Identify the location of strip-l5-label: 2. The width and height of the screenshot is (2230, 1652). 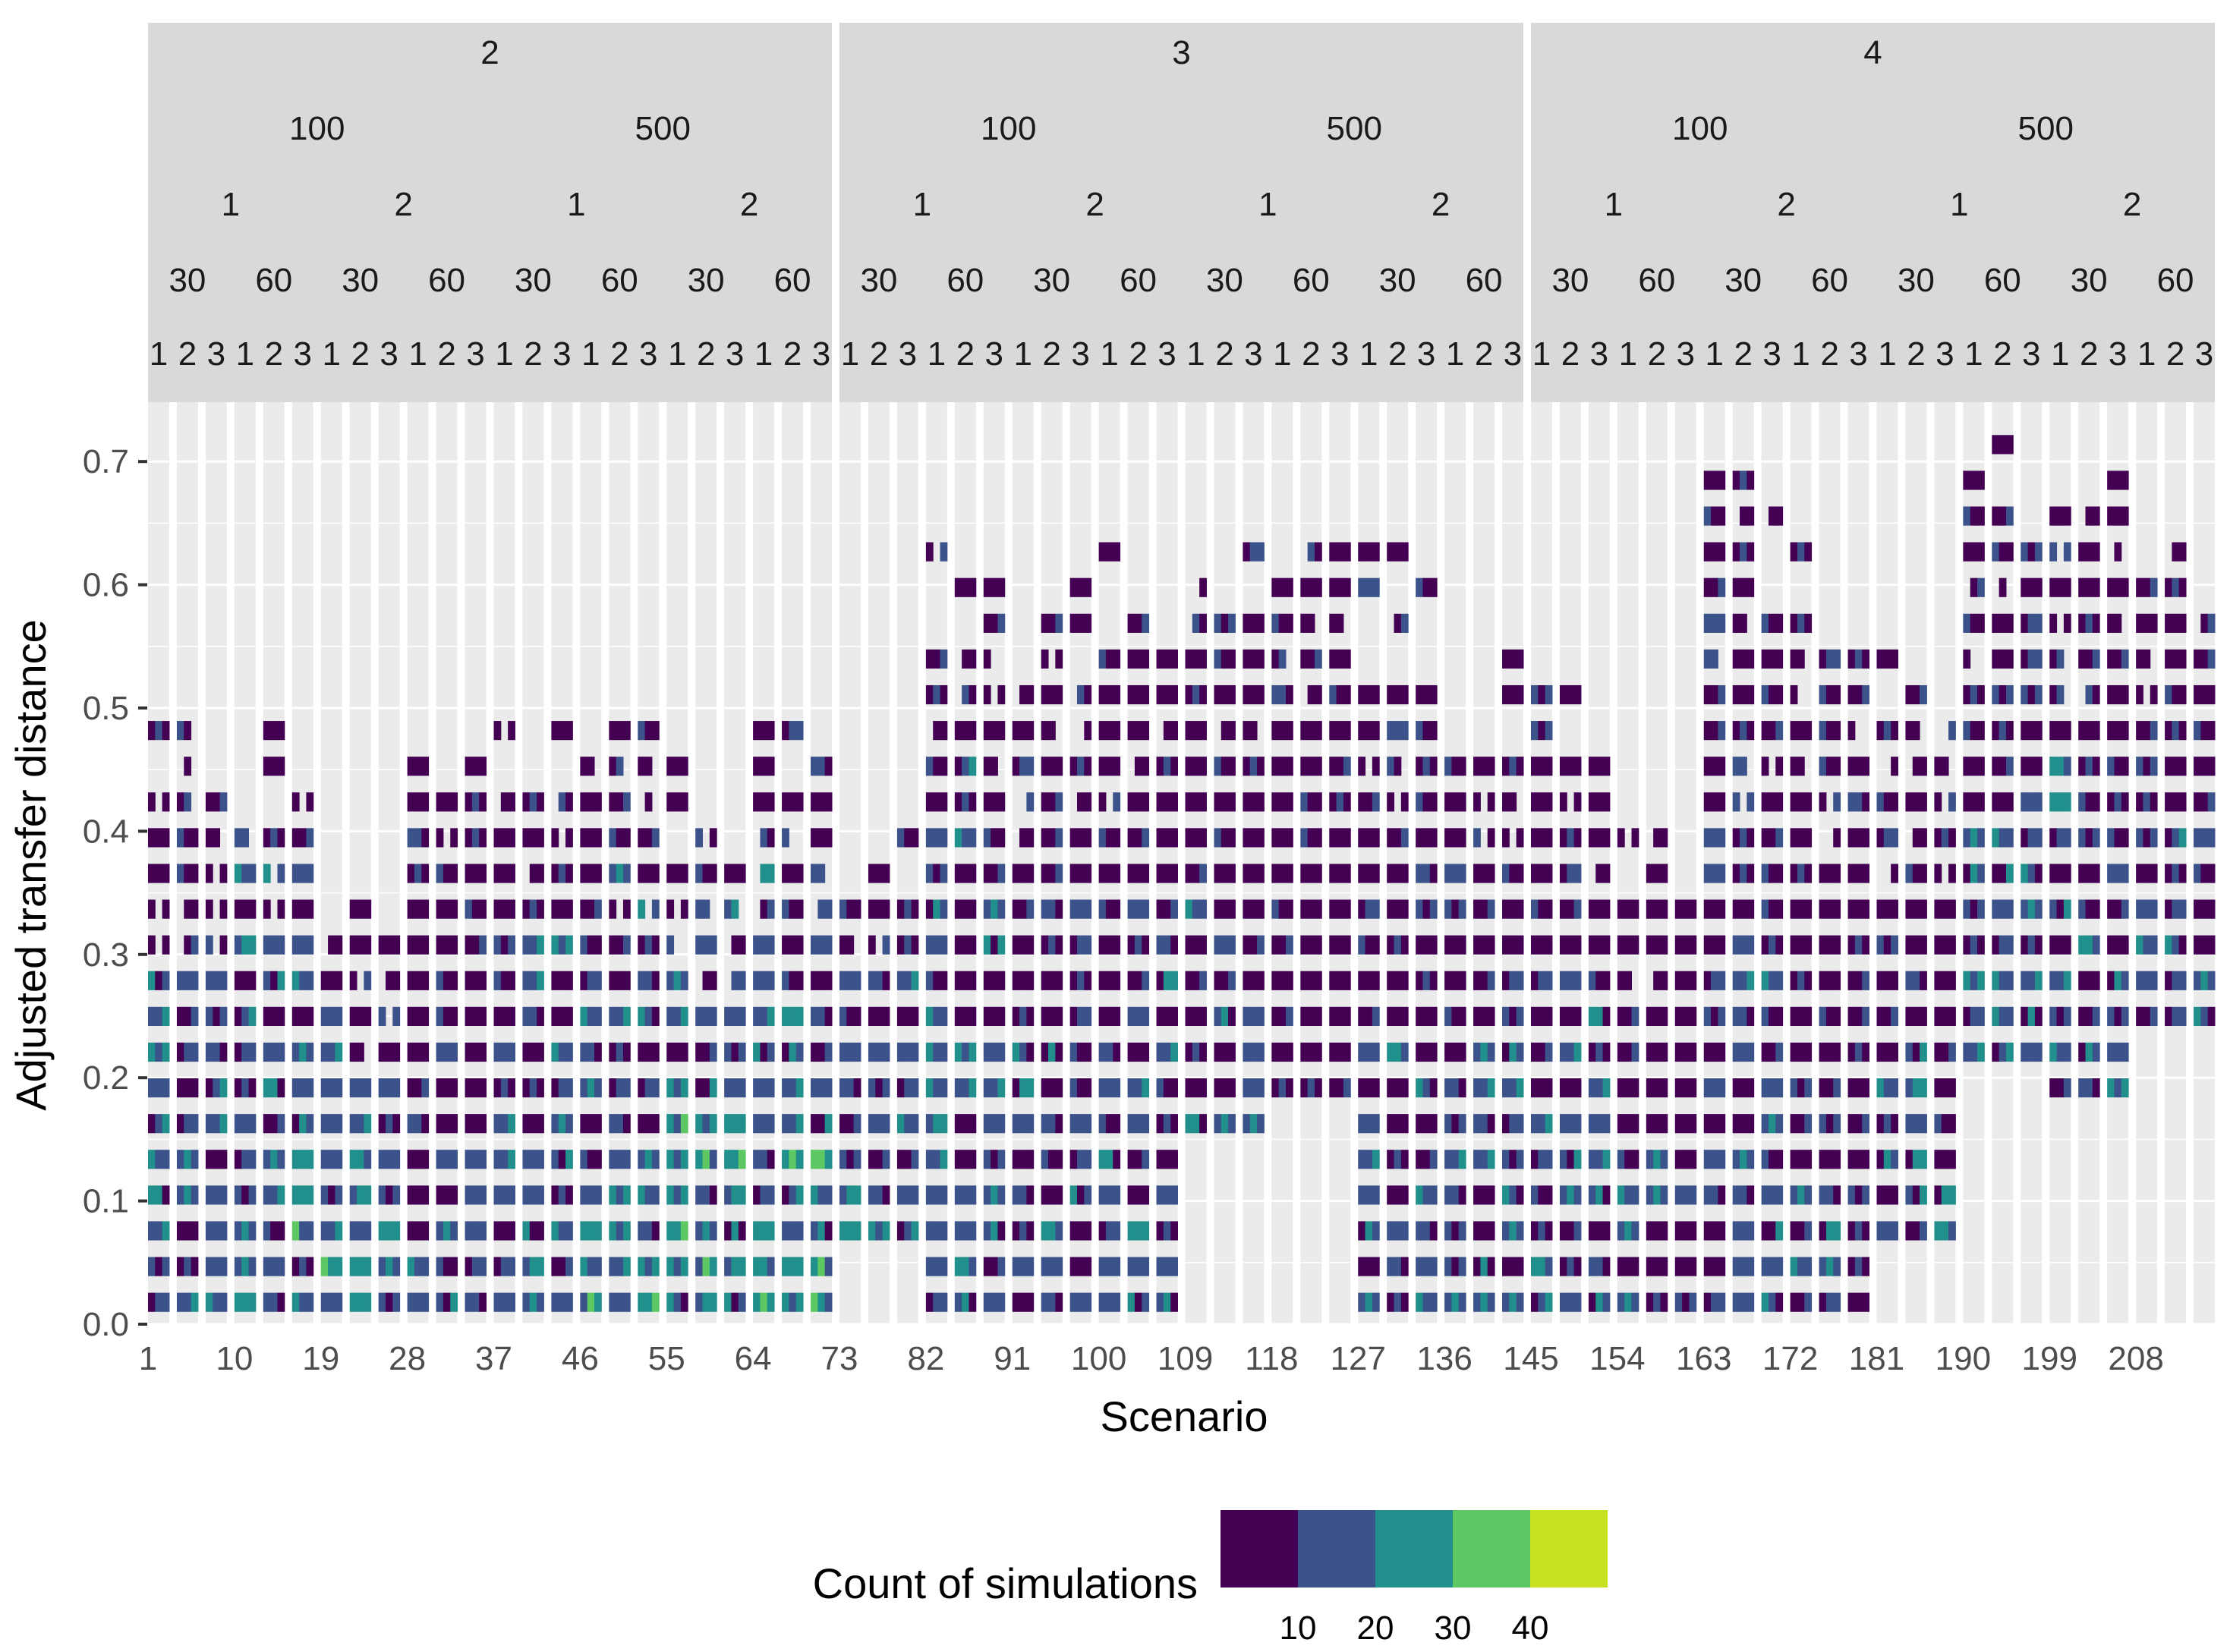
(533, 354).